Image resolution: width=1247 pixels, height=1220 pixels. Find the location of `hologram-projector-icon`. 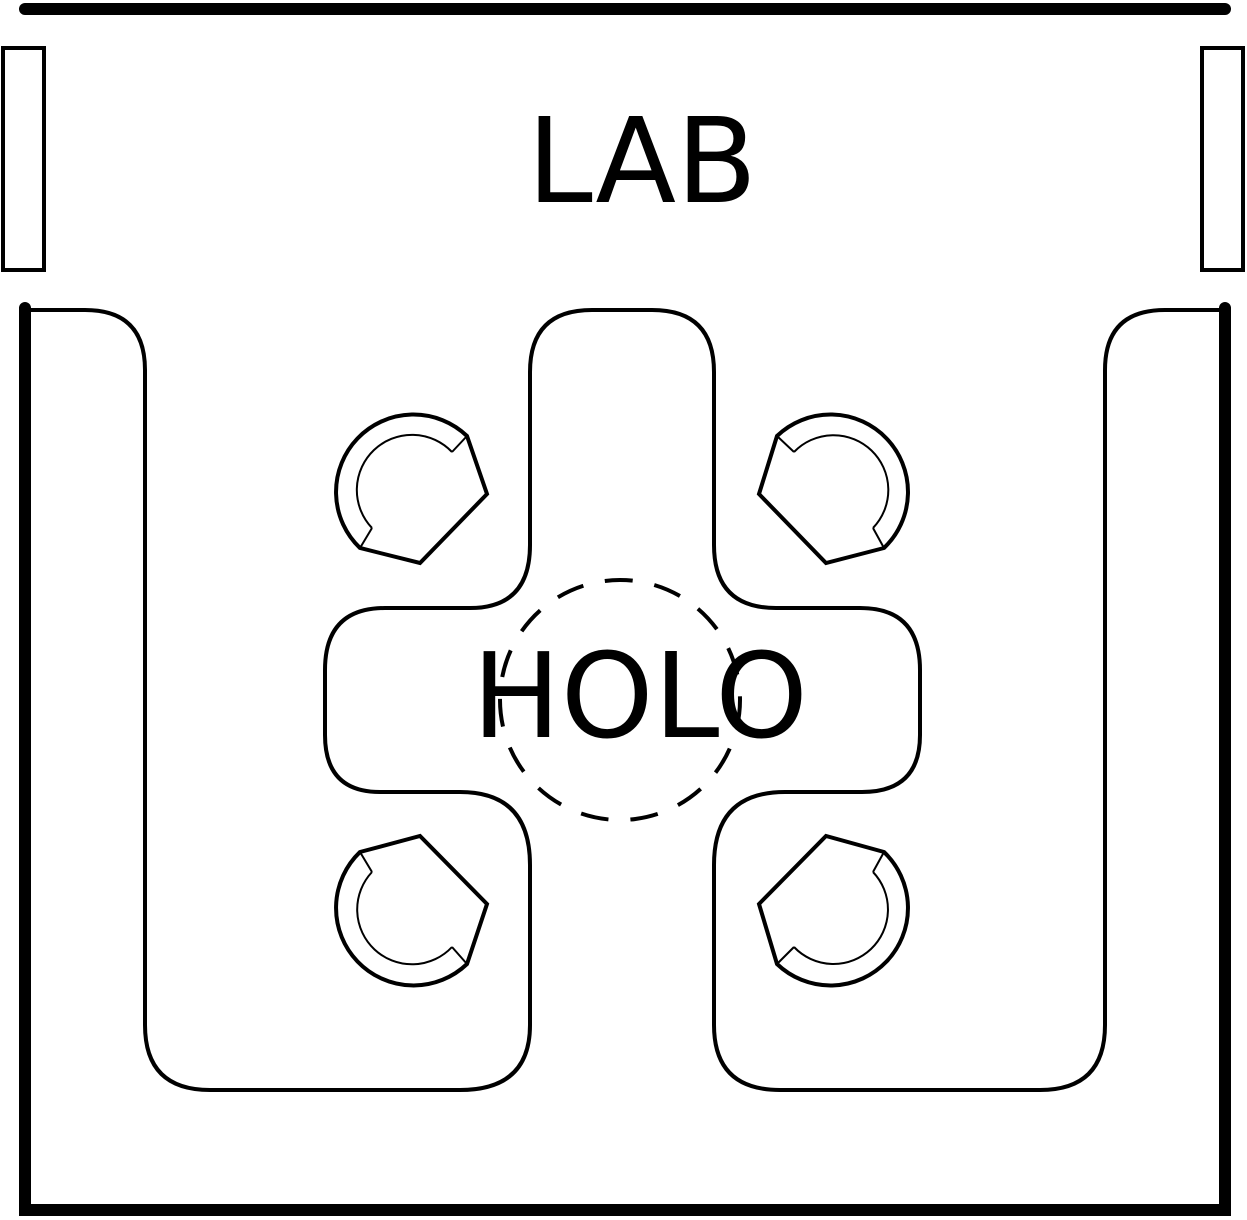

hologram-projector-icon is located at coordinates (620, 700).